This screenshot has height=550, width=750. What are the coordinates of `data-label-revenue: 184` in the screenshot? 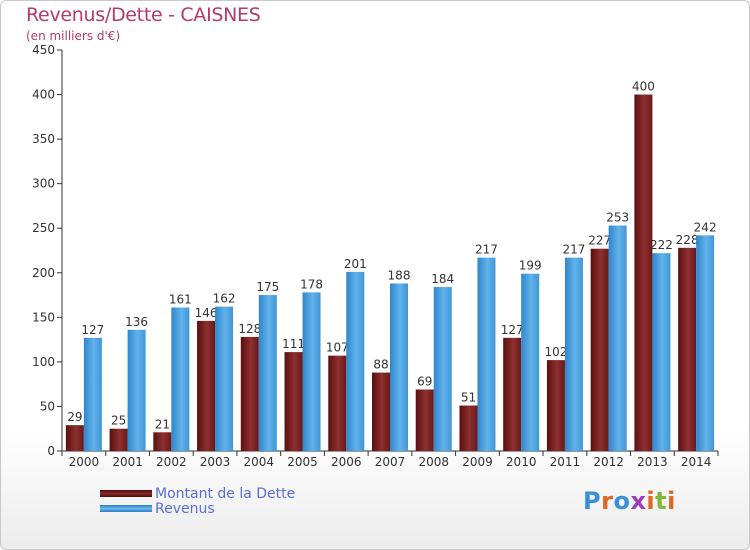 It's located at (442, 279).